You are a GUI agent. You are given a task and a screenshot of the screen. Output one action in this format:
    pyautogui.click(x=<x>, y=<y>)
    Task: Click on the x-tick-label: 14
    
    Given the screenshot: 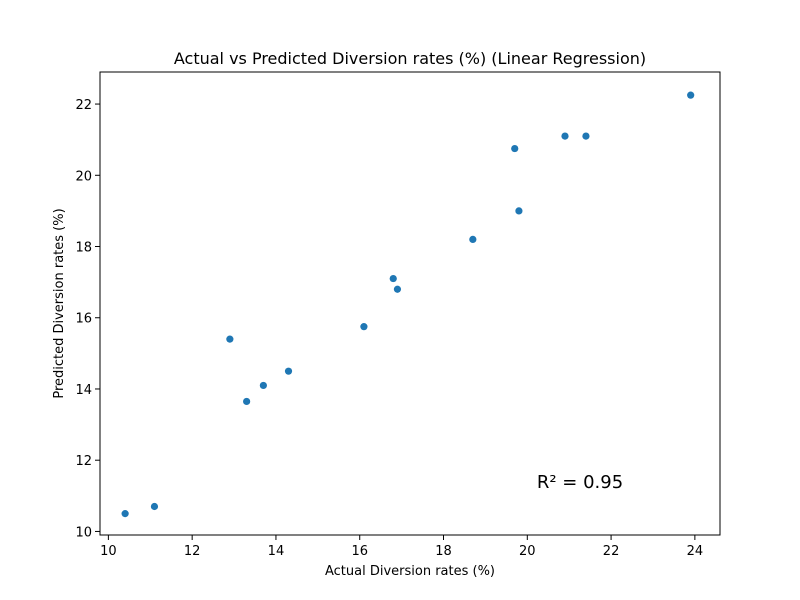 What is the action you would take?
    pyautogui.click(x=276, y=551)
    